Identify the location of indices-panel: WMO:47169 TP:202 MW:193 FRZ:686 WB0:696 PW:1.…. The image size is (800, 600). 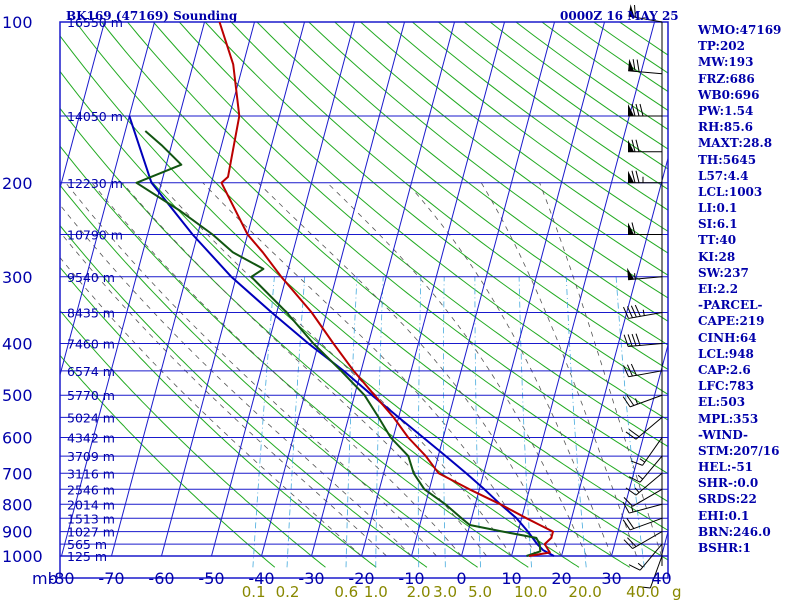
(739, 289).